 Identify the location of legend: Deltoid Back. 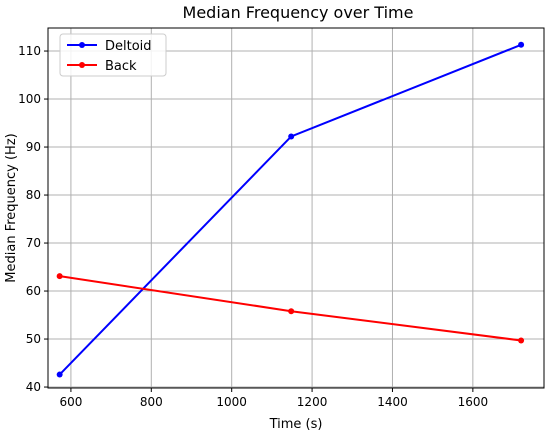
(113, 55).